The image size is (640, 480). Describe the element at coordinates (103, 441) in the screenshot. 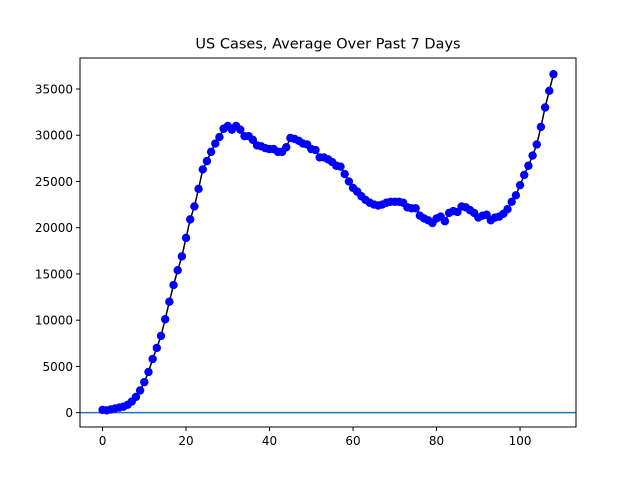

I see `x-tick-label: 0` at that location.